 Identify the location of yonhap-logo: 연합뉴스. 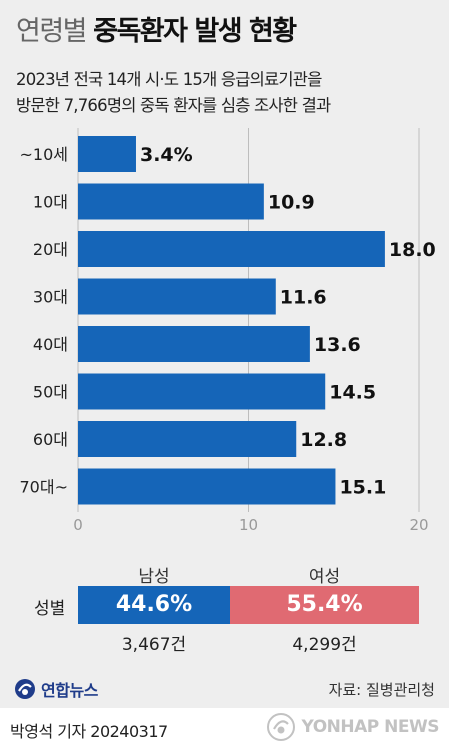
(56, 689).